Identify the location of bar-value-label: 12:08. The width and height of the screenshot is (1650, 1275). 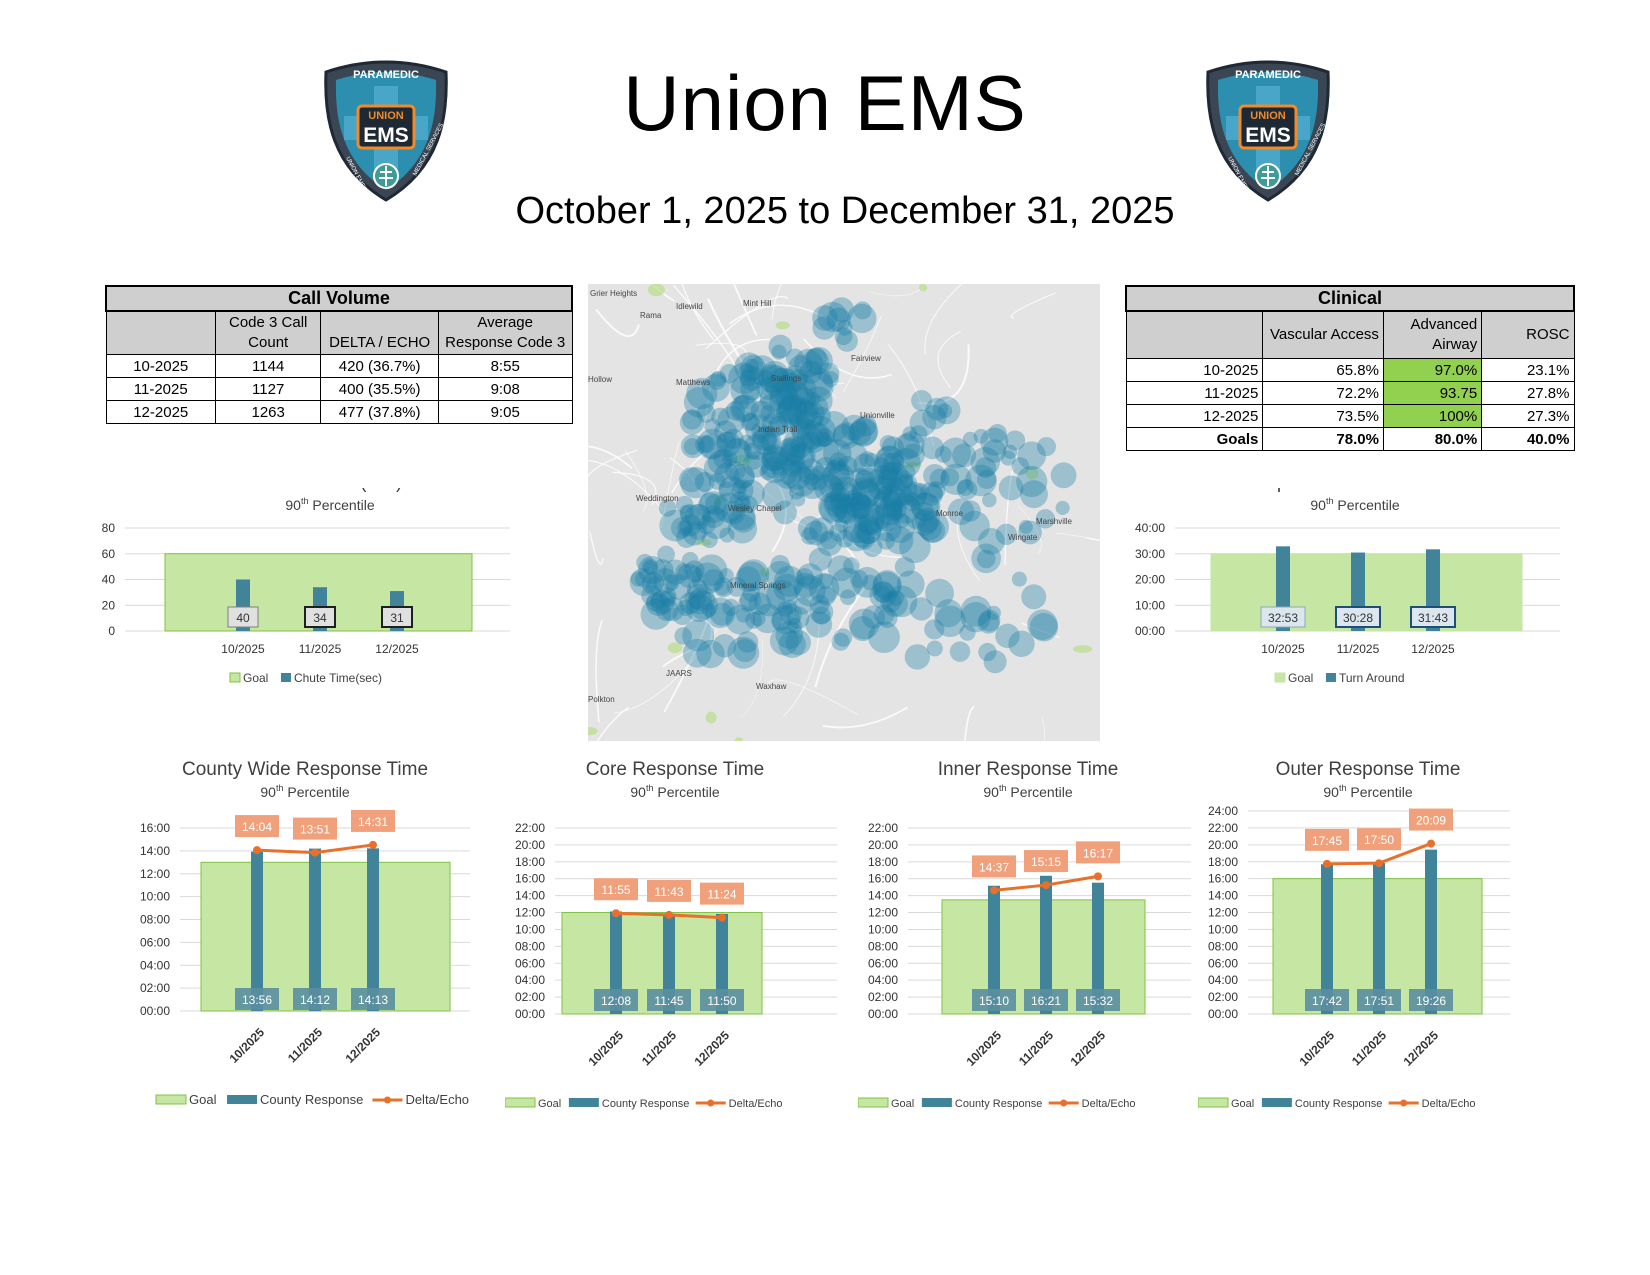
(616, 1001).